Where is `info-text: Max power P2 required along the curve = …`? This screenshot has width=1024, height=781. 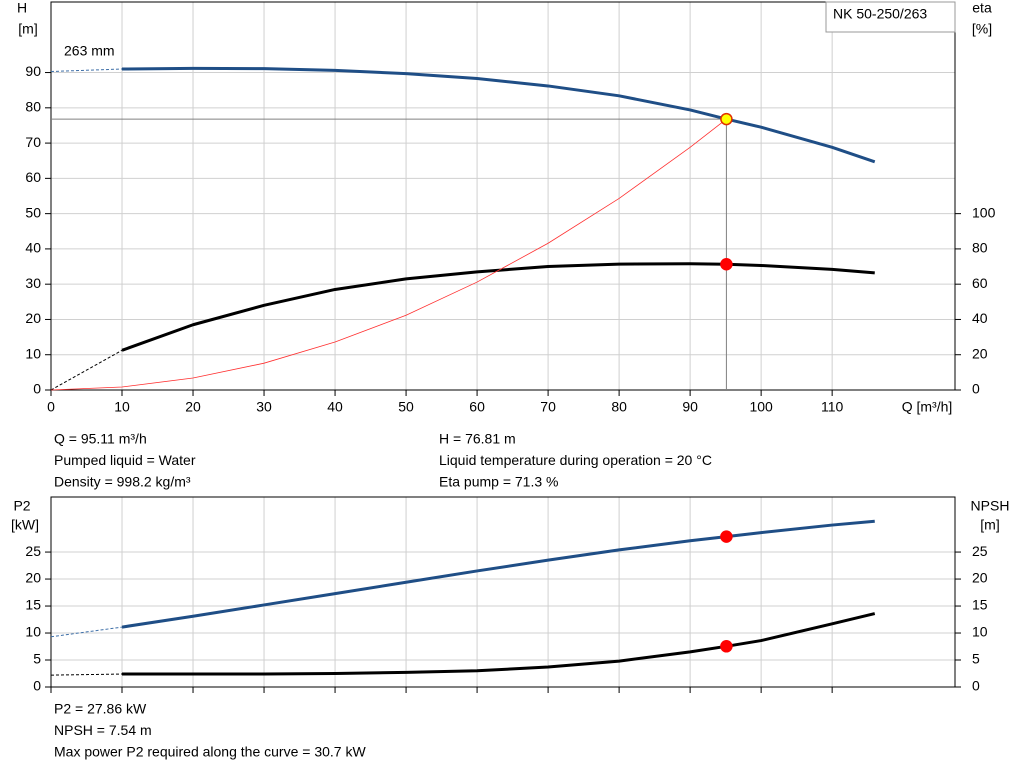
info-text: Max power P2 required along the curve = … is located at coordinates (210, 752).